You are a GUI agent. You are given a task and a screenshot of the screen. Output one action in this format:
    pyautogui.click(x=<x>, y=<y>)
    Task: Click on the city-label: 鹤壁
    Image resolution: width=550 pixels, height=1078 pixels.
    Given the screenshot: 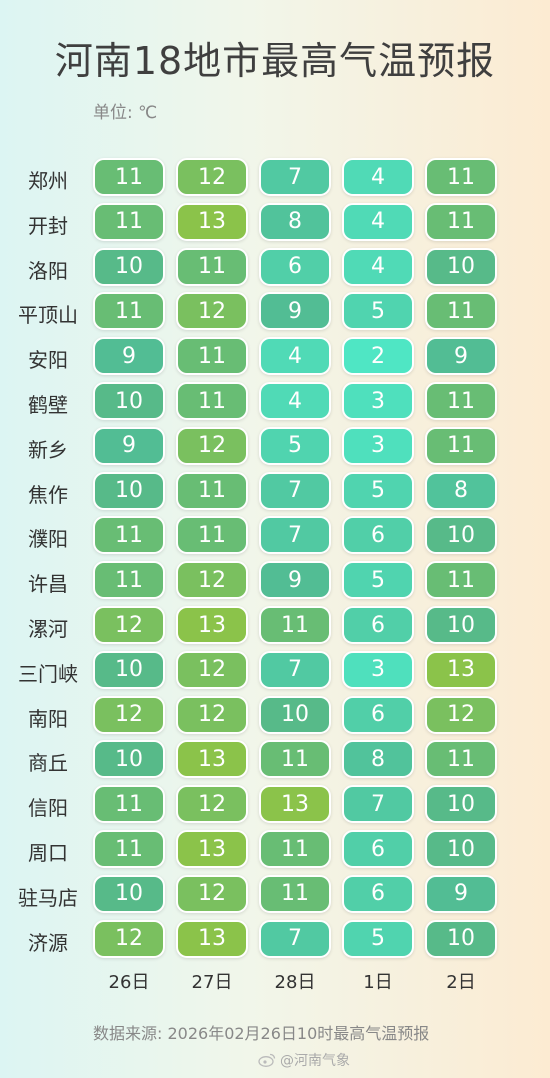 What is the action you would take?
    pyautogui.click(x=48, y=405)
    